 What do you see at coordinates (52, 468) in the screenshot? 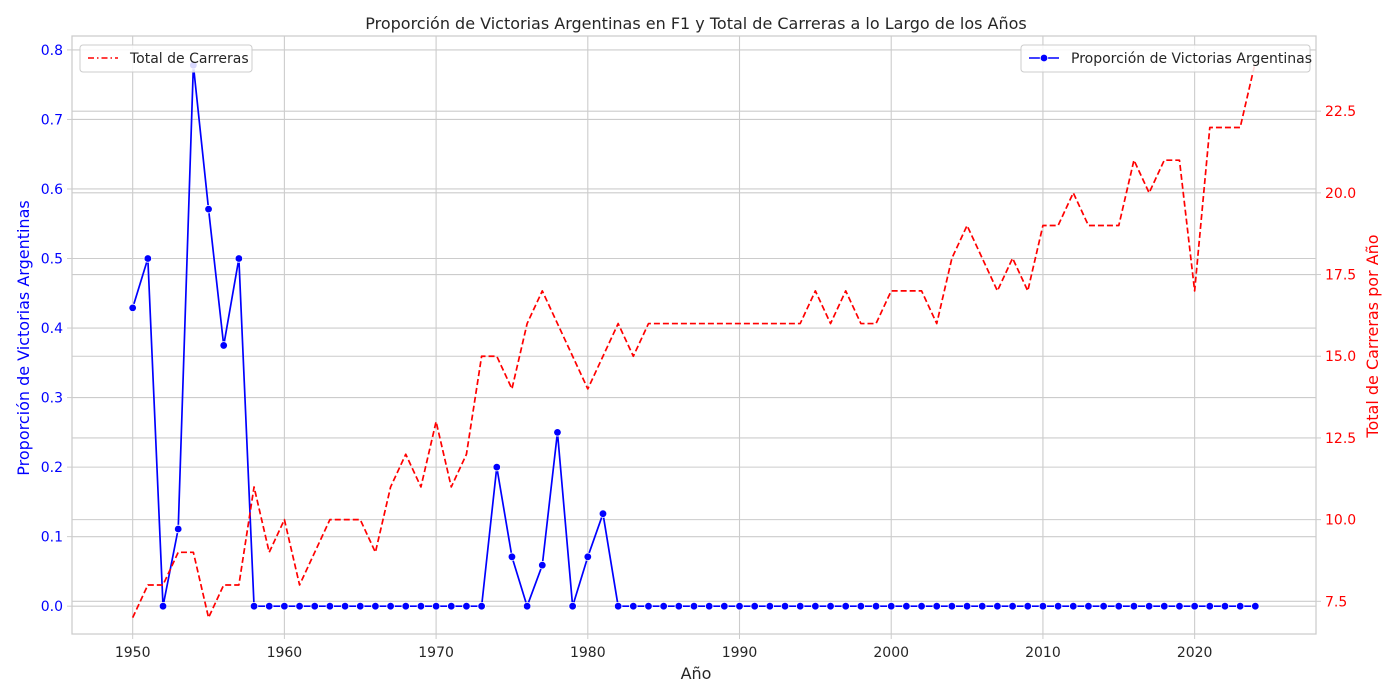
I see `y-left-tick-label: 0.2` at bounding box center [52, 468].